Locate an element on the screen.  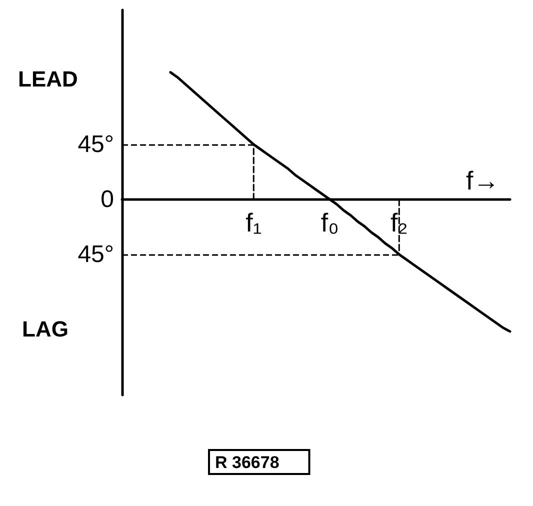
x-axis-title: f→ is located at coordinates (483, 180).